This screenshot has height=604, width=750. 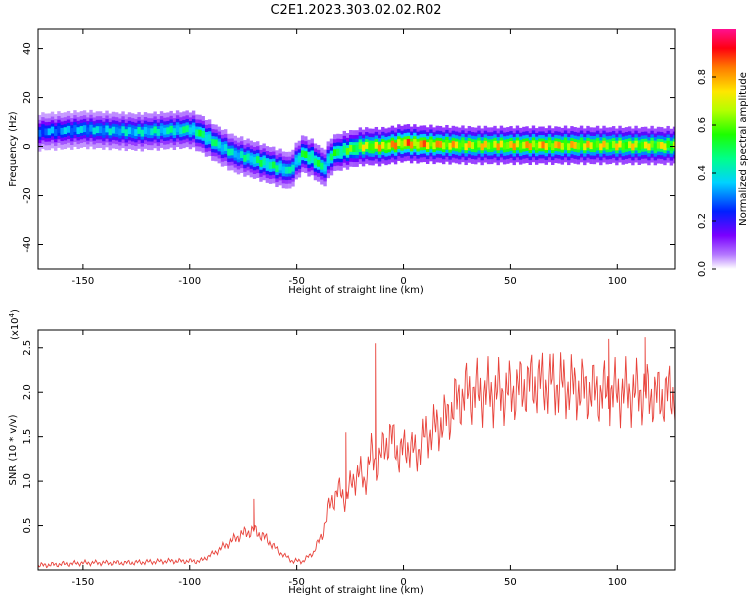 What do you see at coordinates (14, 324) in the screenshot?
I see `snr-scale-factor: (x104)` at bounding box center [14, 324].